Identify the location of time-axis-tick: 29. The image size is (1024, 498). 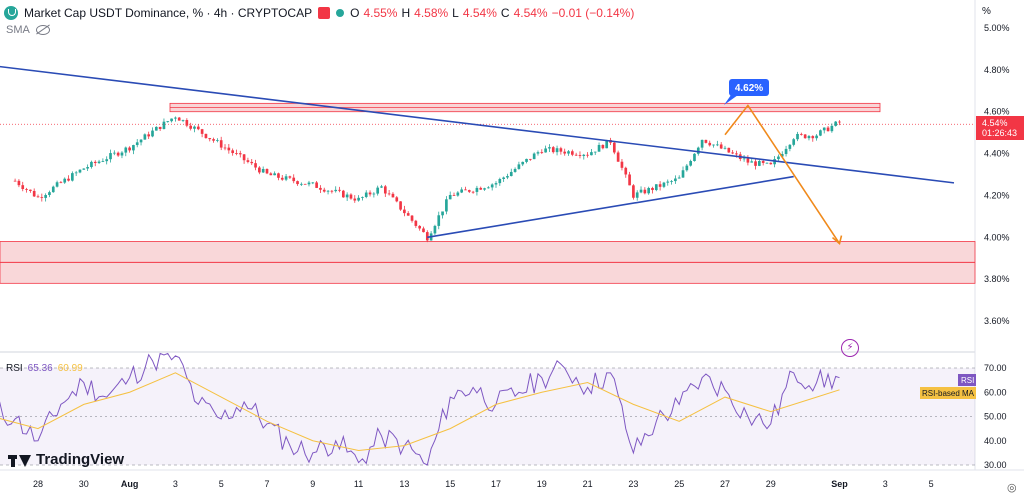
(771, 484).